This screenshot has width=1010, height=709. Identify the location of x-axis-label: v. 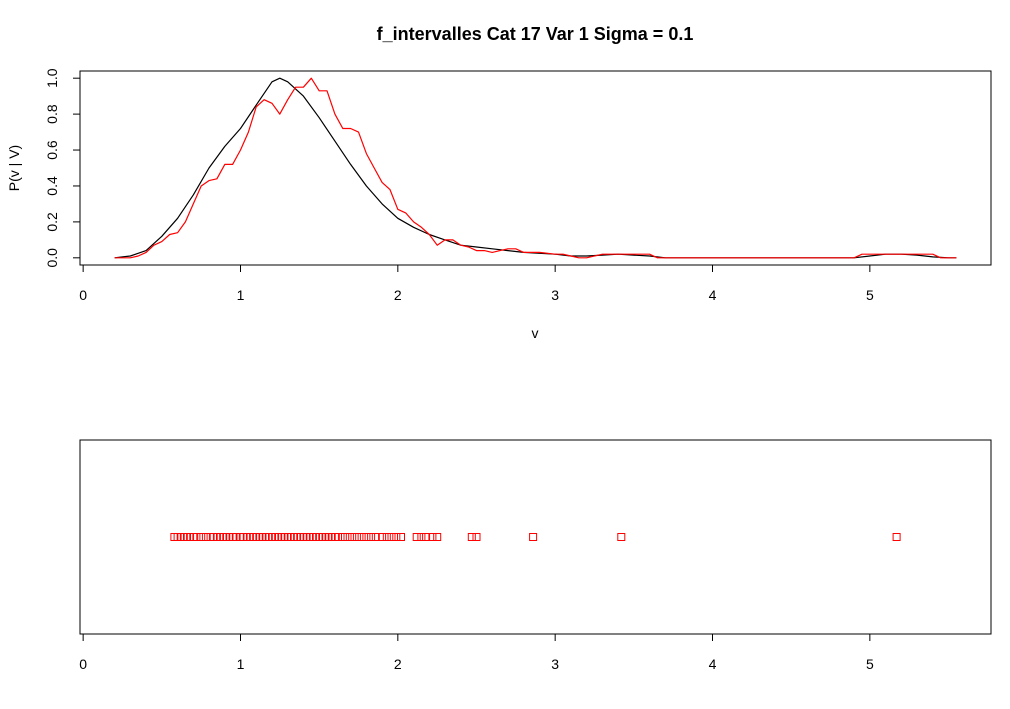
(535, 333).